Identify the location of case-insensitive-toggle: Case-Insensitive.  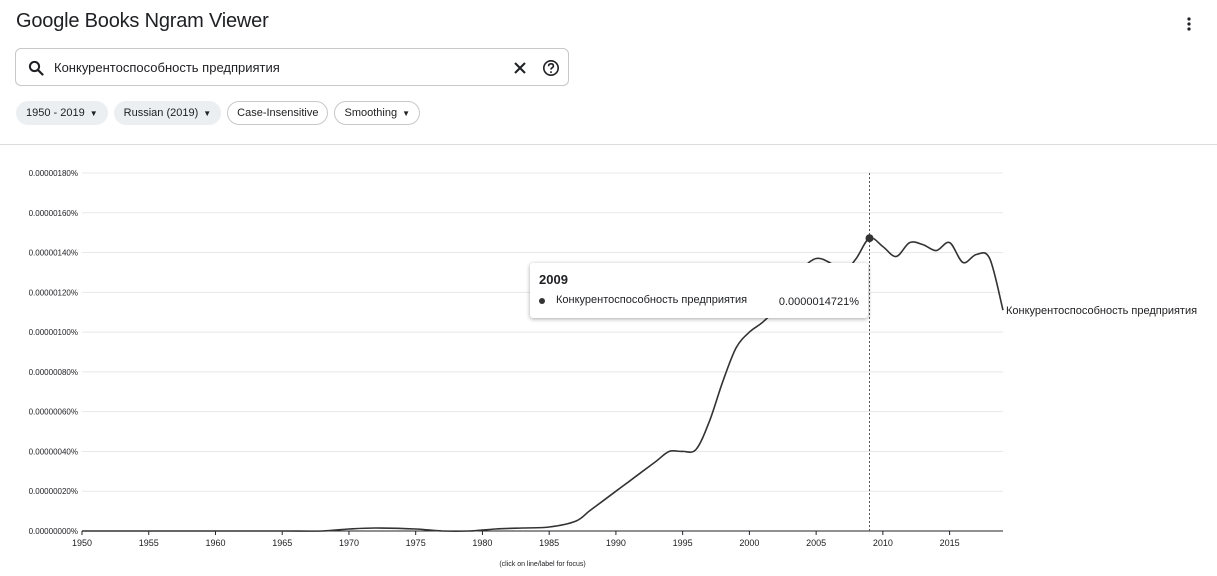
(278, 113).